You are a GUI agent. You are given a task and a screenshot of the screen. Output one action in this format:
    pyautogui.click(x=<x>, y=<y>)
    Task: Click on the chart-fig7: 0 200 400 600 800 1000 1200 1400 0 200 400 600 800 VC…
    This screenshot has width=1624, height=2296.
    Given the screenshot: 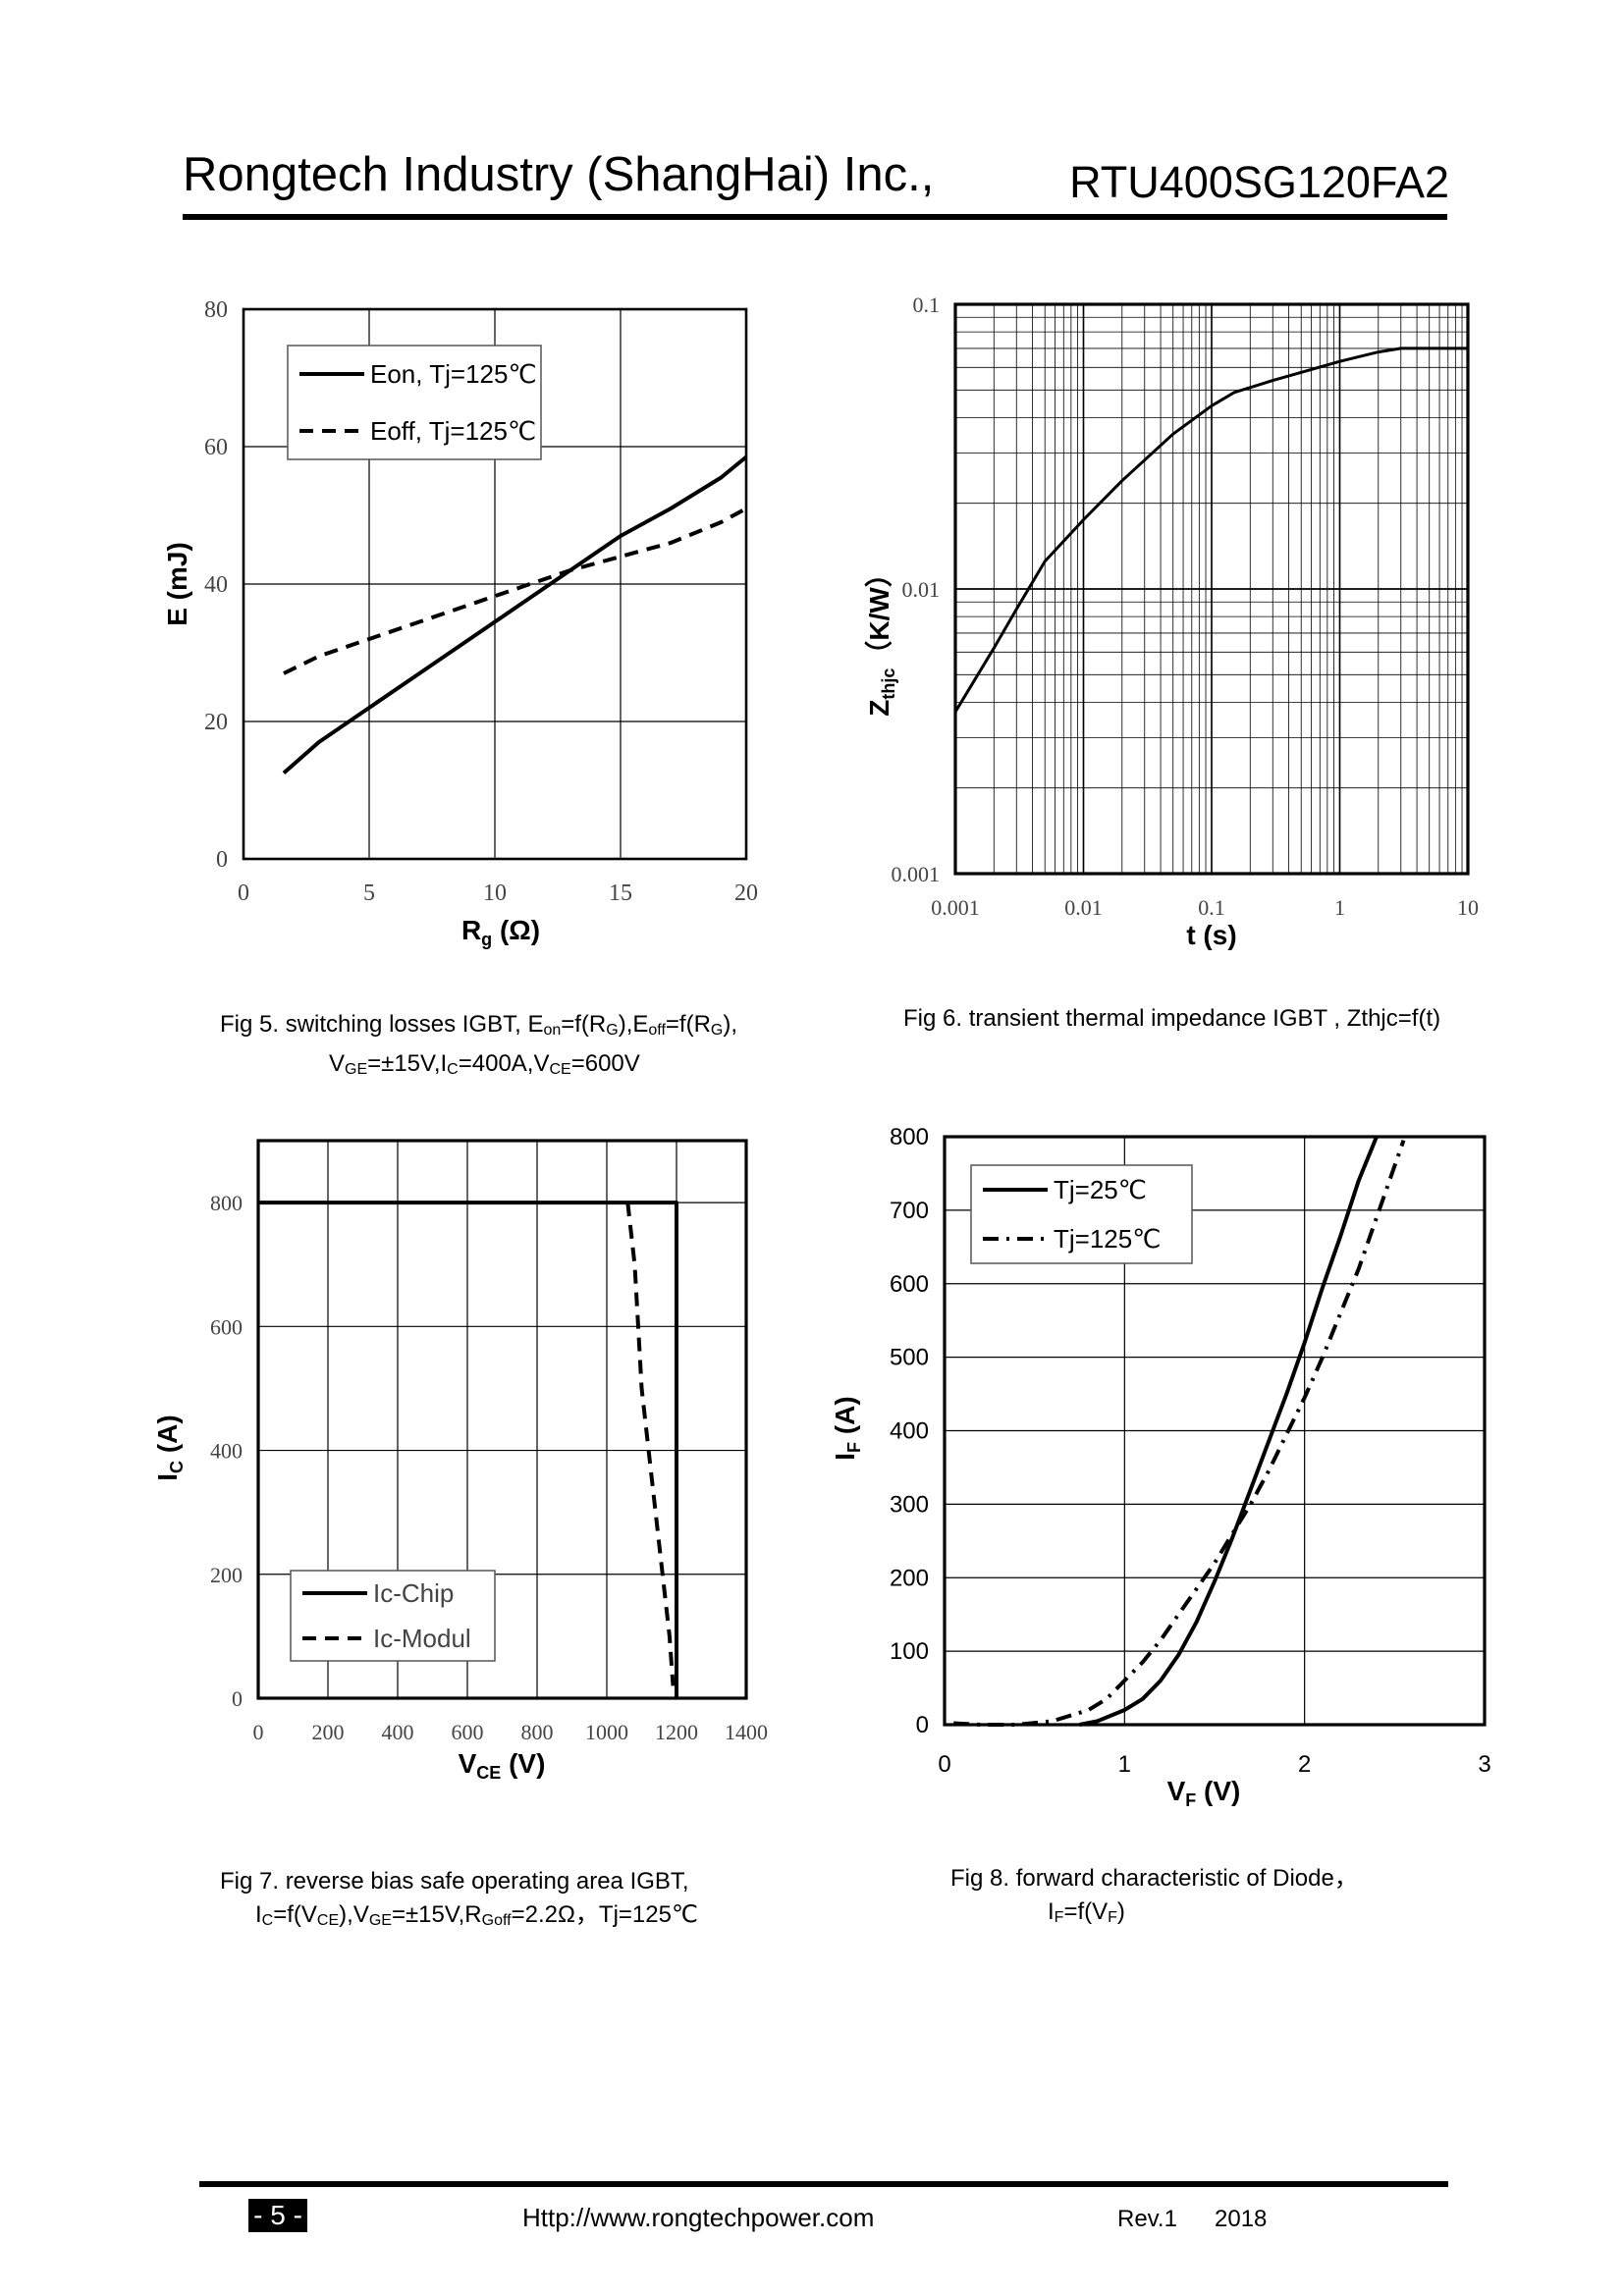 What is the action you would take?
    pyautogui.click(x=460, y=1461)
    